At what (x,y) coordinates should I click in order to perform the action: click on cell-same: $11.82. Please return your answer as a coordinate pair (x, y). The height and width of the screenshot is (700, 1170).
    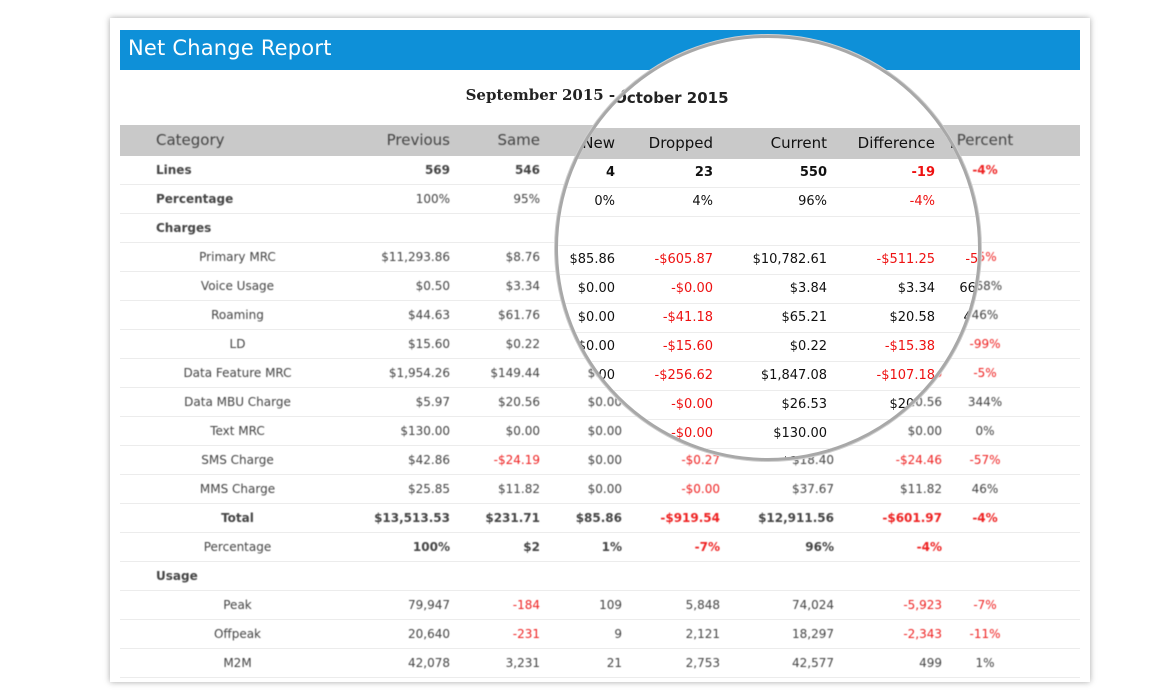
    Looking at the image, I should click on (519, 489).